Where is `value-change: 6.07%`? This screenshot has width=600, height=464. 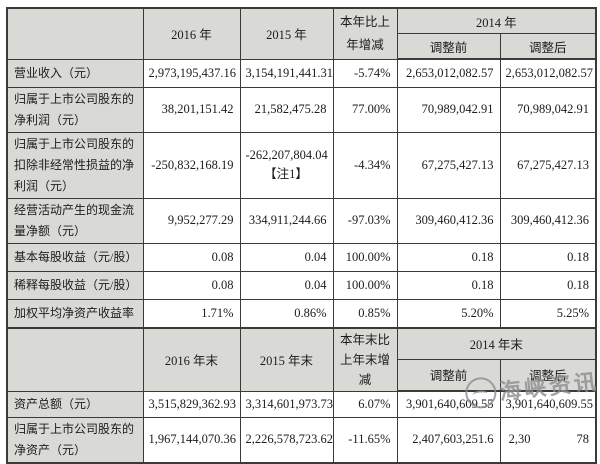
value-change: 6.07% is located at coordinates (365, 404).